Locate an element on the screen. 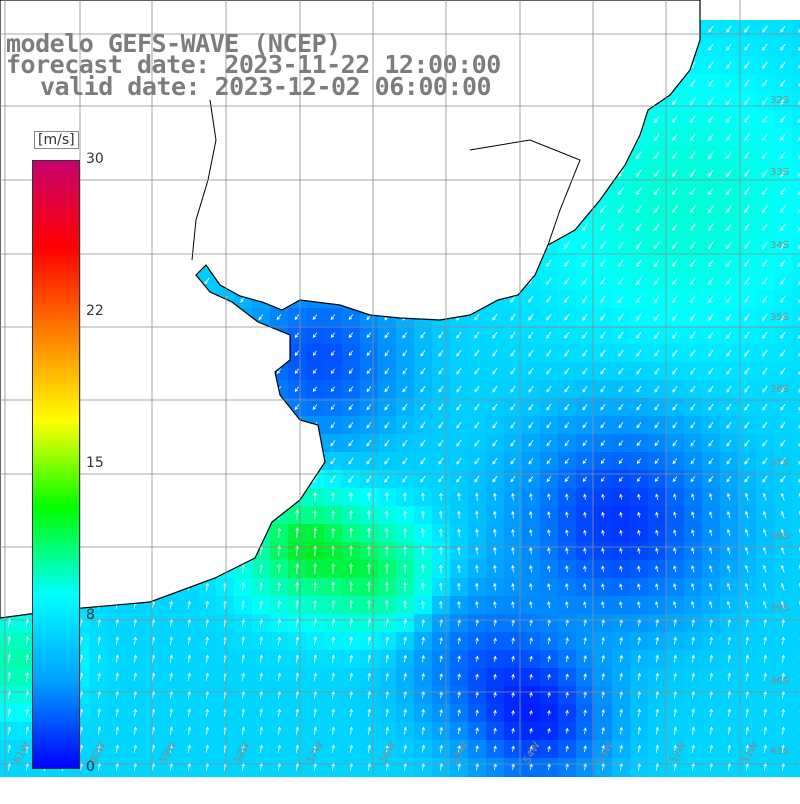  lat-label-32s: 32S is located at coordinates (779, 100).